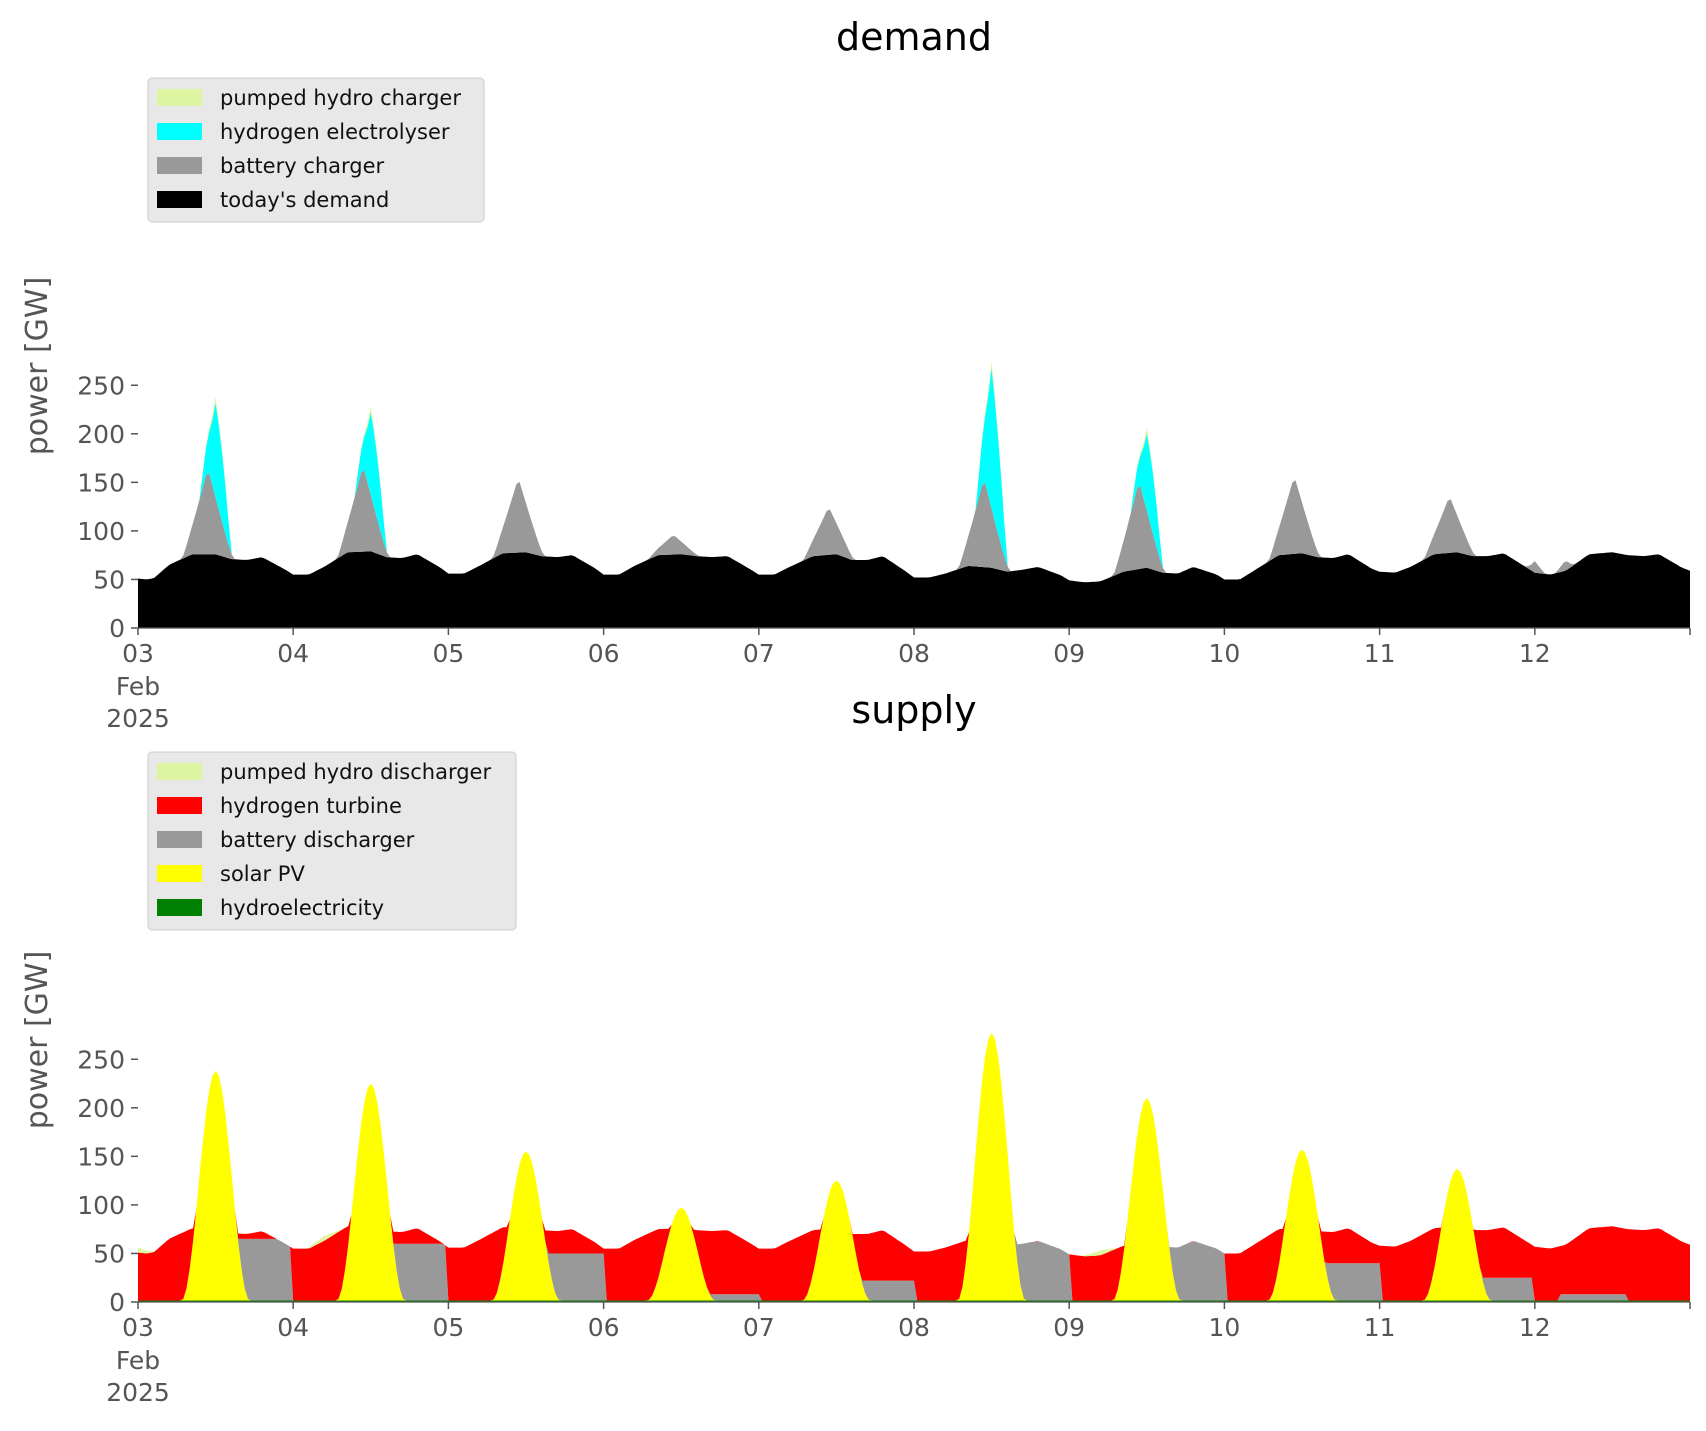  What do you see at coordinates (37, 1040) in the screenshot?
I see `supply-y-axis-label: power [GW]` at bounding box center [37, 1040].